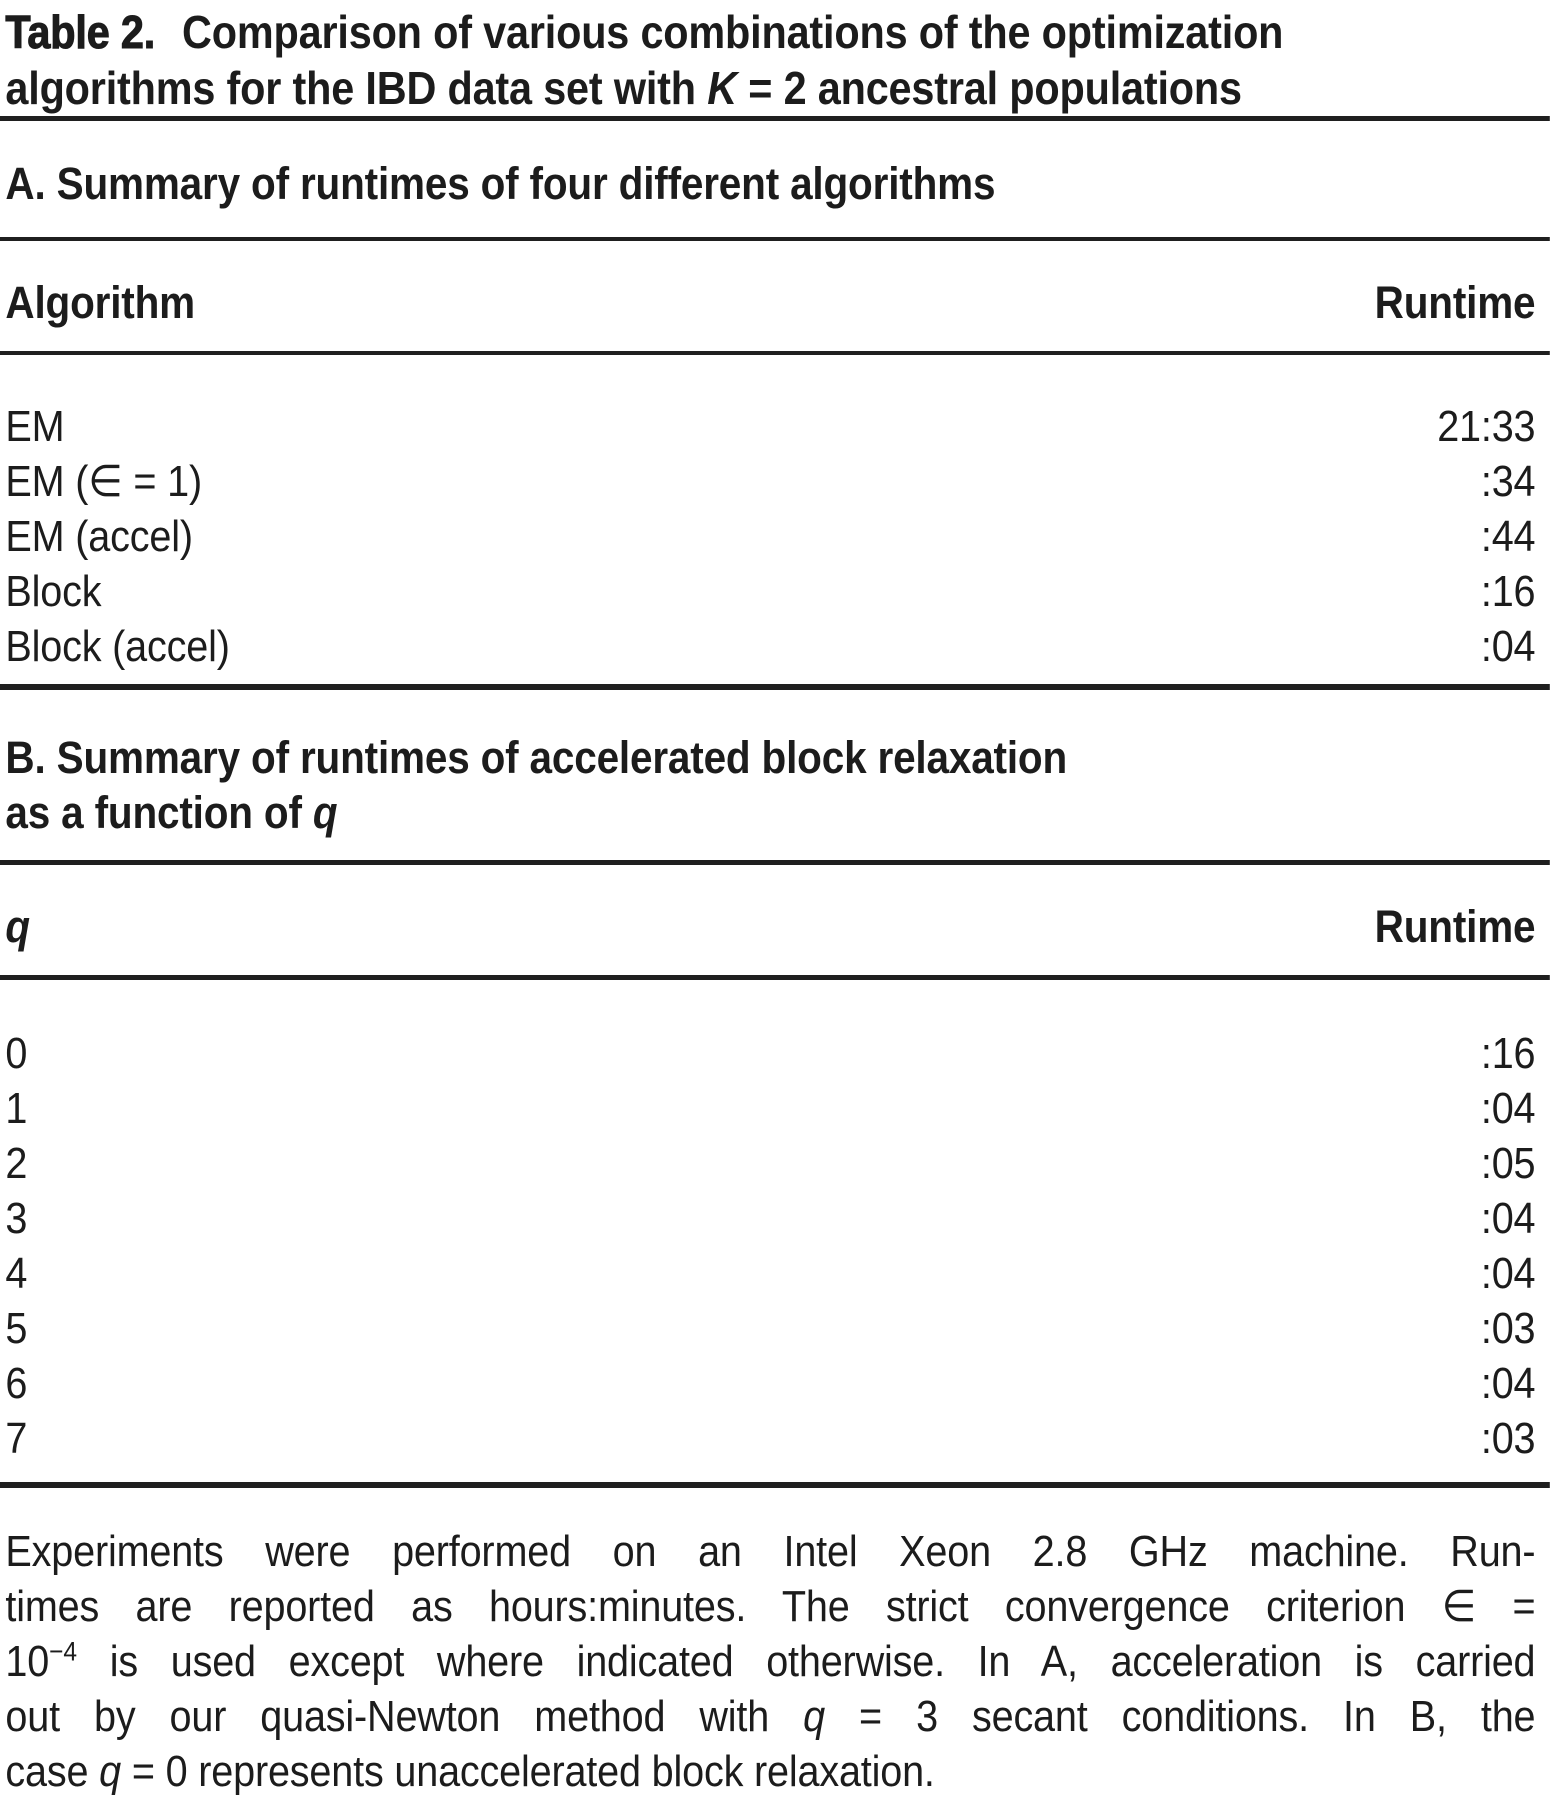 This screenshot has height=1800, width=1550. I want to click on table-a-header-row: Algorithm Runtime, so click(775, 303).